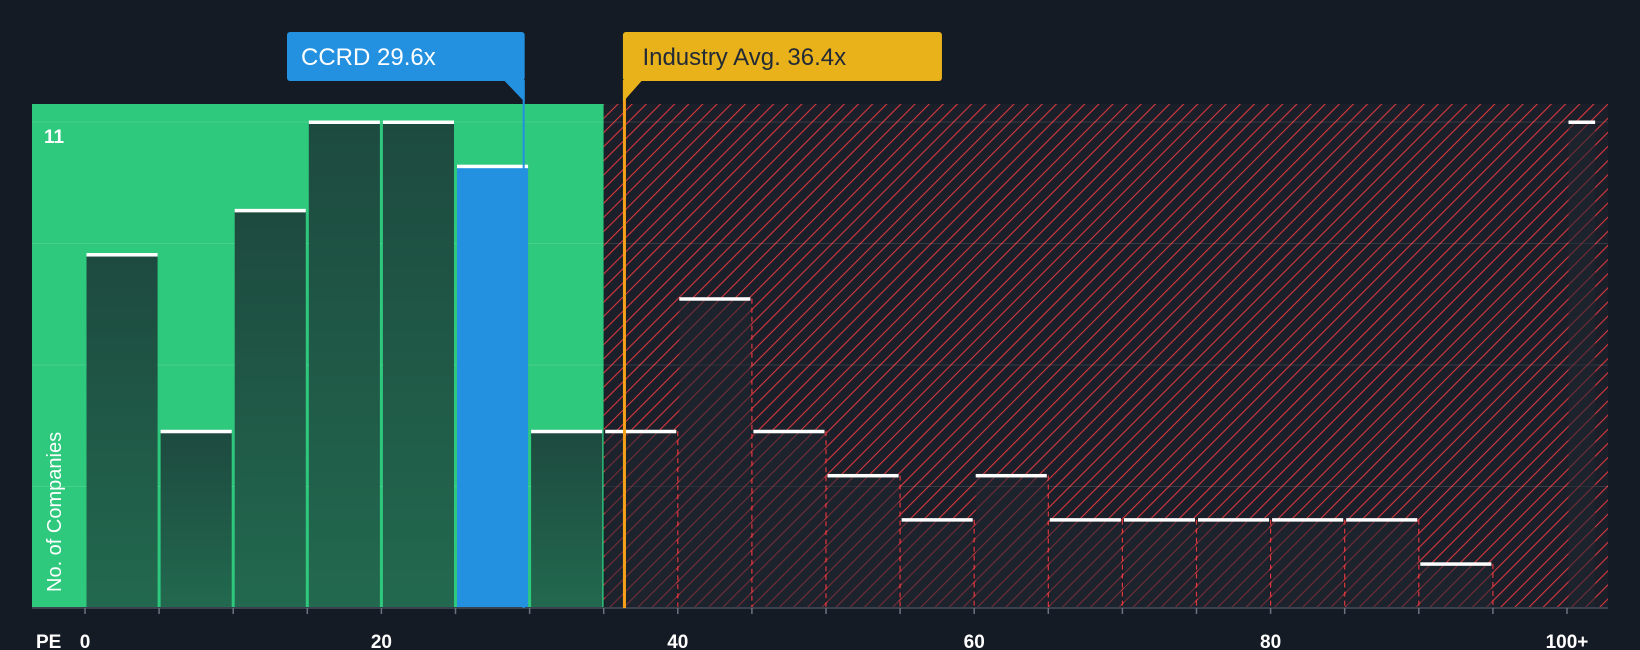 The width and height of the screenshot is (1640, 650). Describe the element at coordinates (632, 91) in the screenshot. I see `industry-avg-callout-pointer` at that location.